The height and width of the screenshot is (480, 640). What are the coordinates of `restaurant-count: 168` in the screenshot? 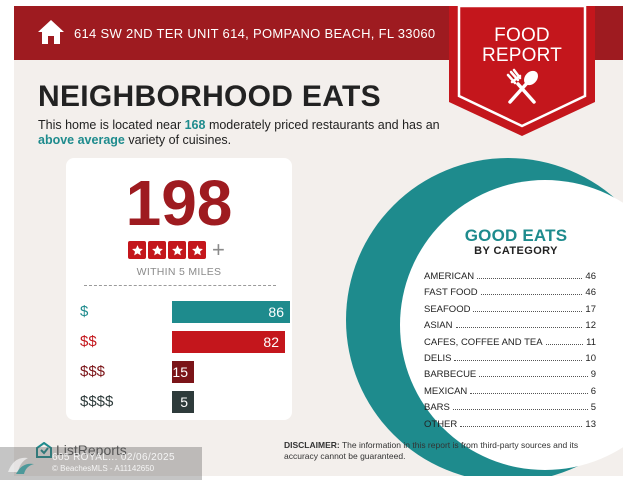 It's located at (195, 125).